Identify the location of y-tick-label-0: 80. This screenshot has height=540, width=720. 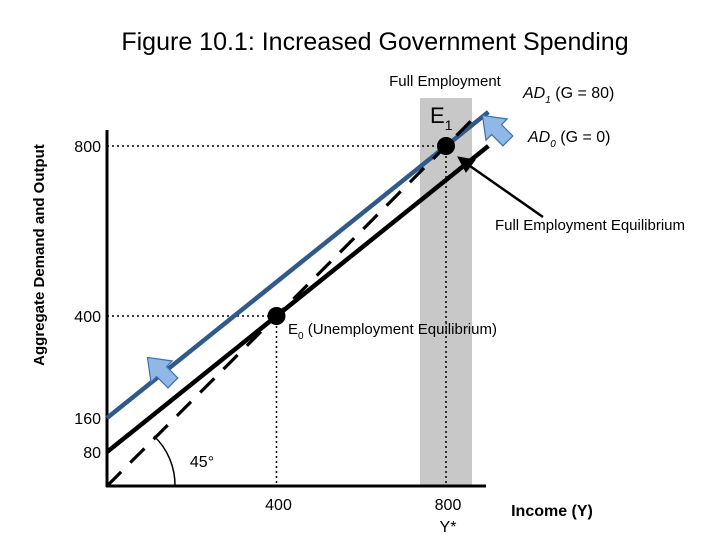
(92, 453).